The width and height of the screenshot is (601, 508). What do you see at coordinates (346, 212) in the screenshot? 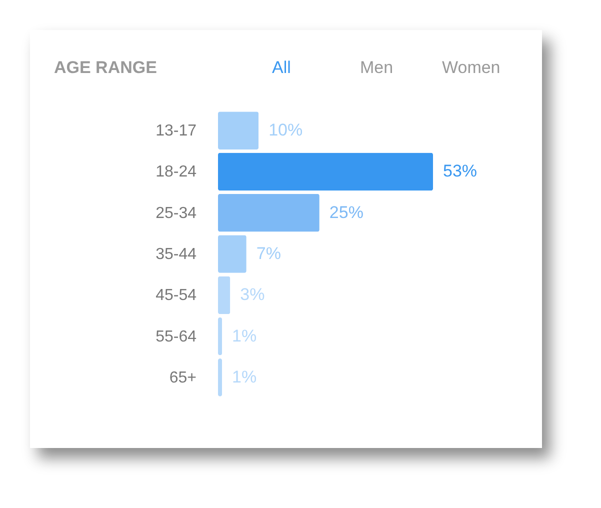
I see `data-label: 25%` at bounding box center [346, 212].